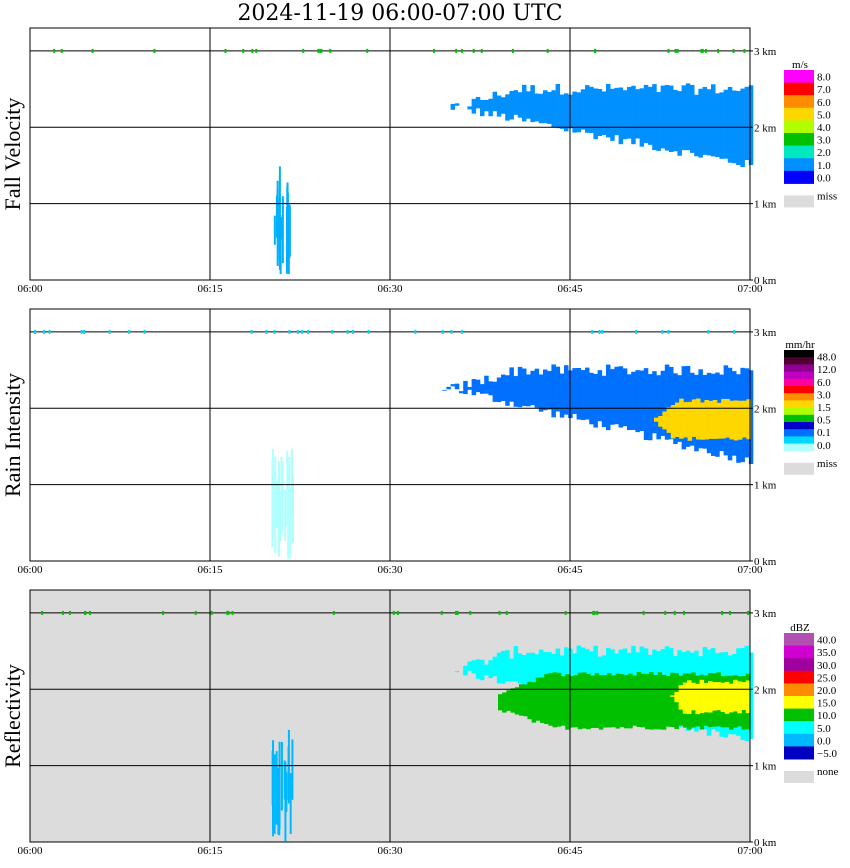 The height and width of the screenshot is (868, 850). I want to click on x-tick-label: 06:15, so click(210, 289).